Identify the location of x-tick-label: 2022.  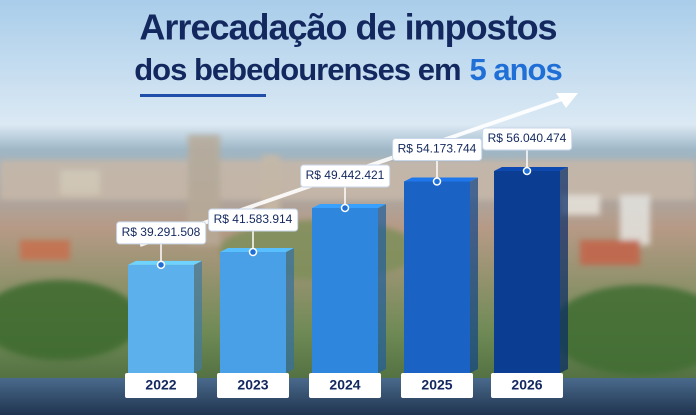
(160, 385).